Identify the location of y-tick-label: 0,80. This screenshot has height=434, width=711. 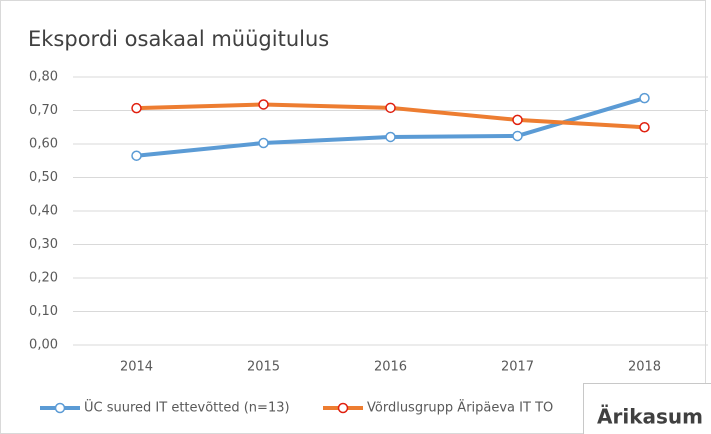
(43, 77).